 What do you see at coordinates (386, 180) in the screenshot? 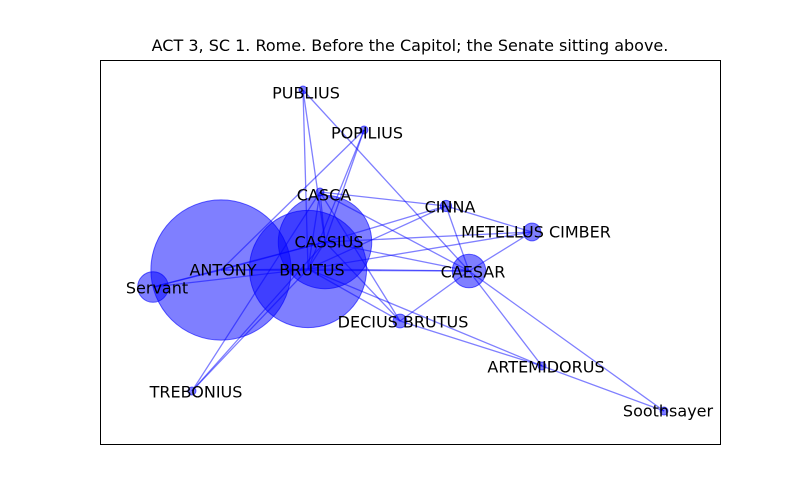
I see `edge-publius-caesar` at bounding box center [386, 180].